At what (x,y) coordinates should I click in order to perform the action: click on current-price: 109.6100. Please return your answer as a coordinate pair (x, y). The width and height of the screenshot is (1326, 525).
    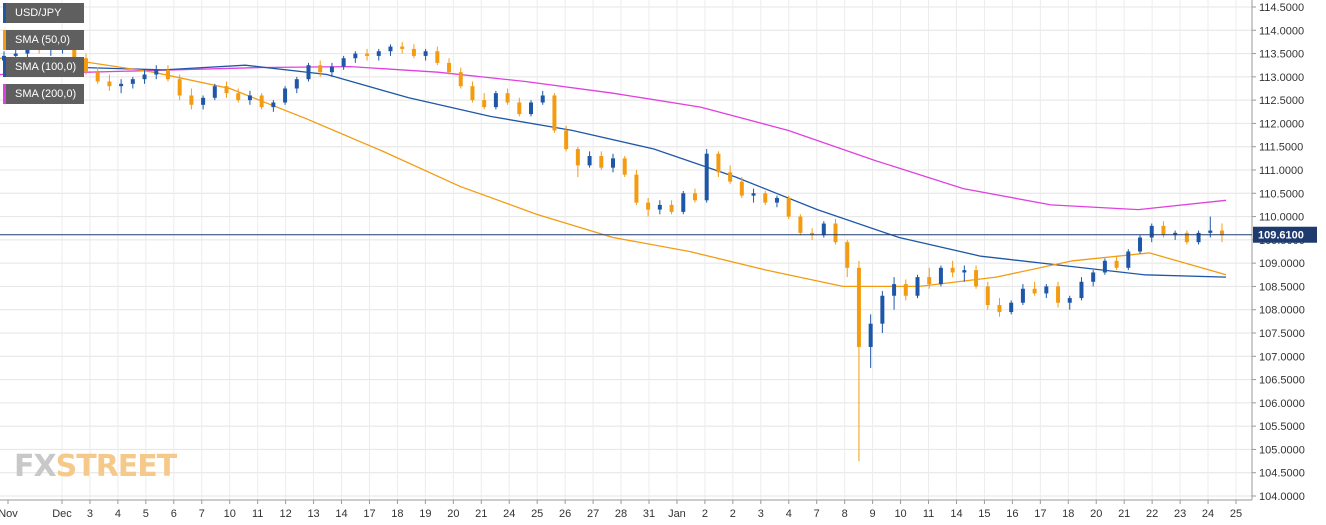
    Looking at the image, I should click on (658, 234).